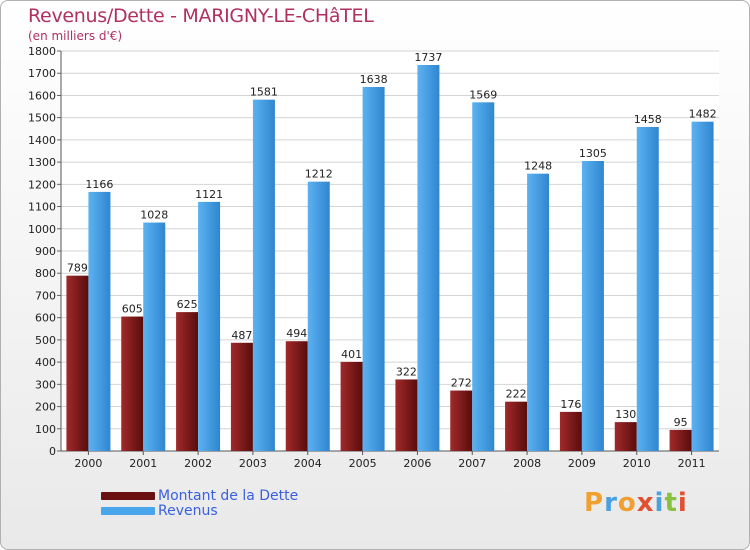 Image resolution: width=750 pixels, height=550 pixels. What do you see at coordinates (45, 362) in the screenshot?
I see `y-tick-label: 400` at bounding box center [45, 362].